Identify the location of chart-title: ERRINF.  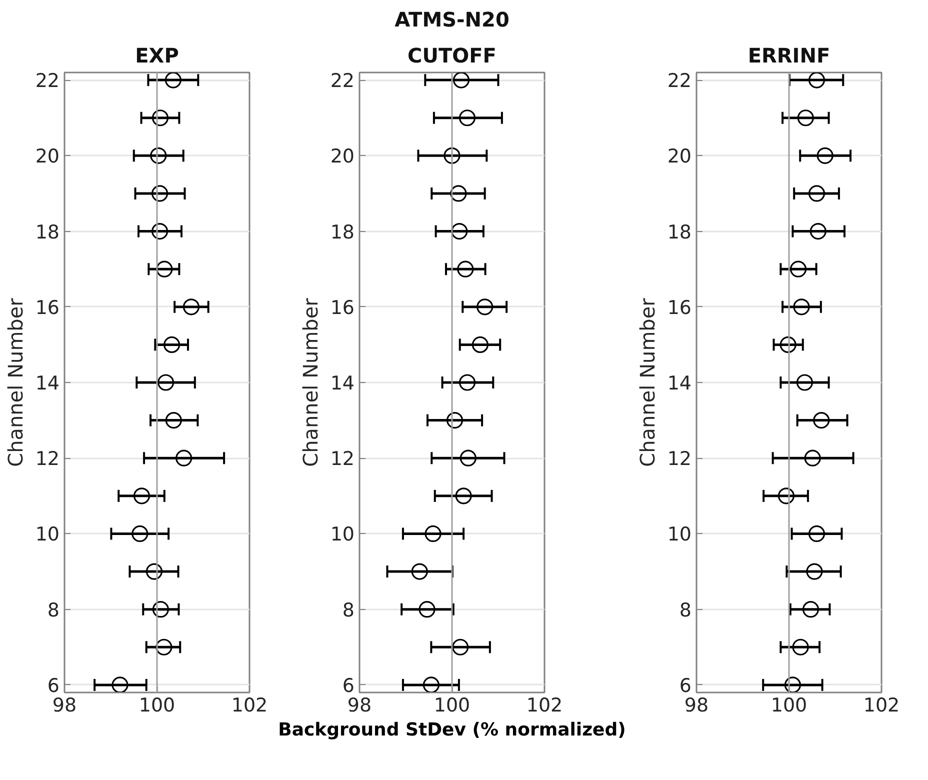
(789, 56).